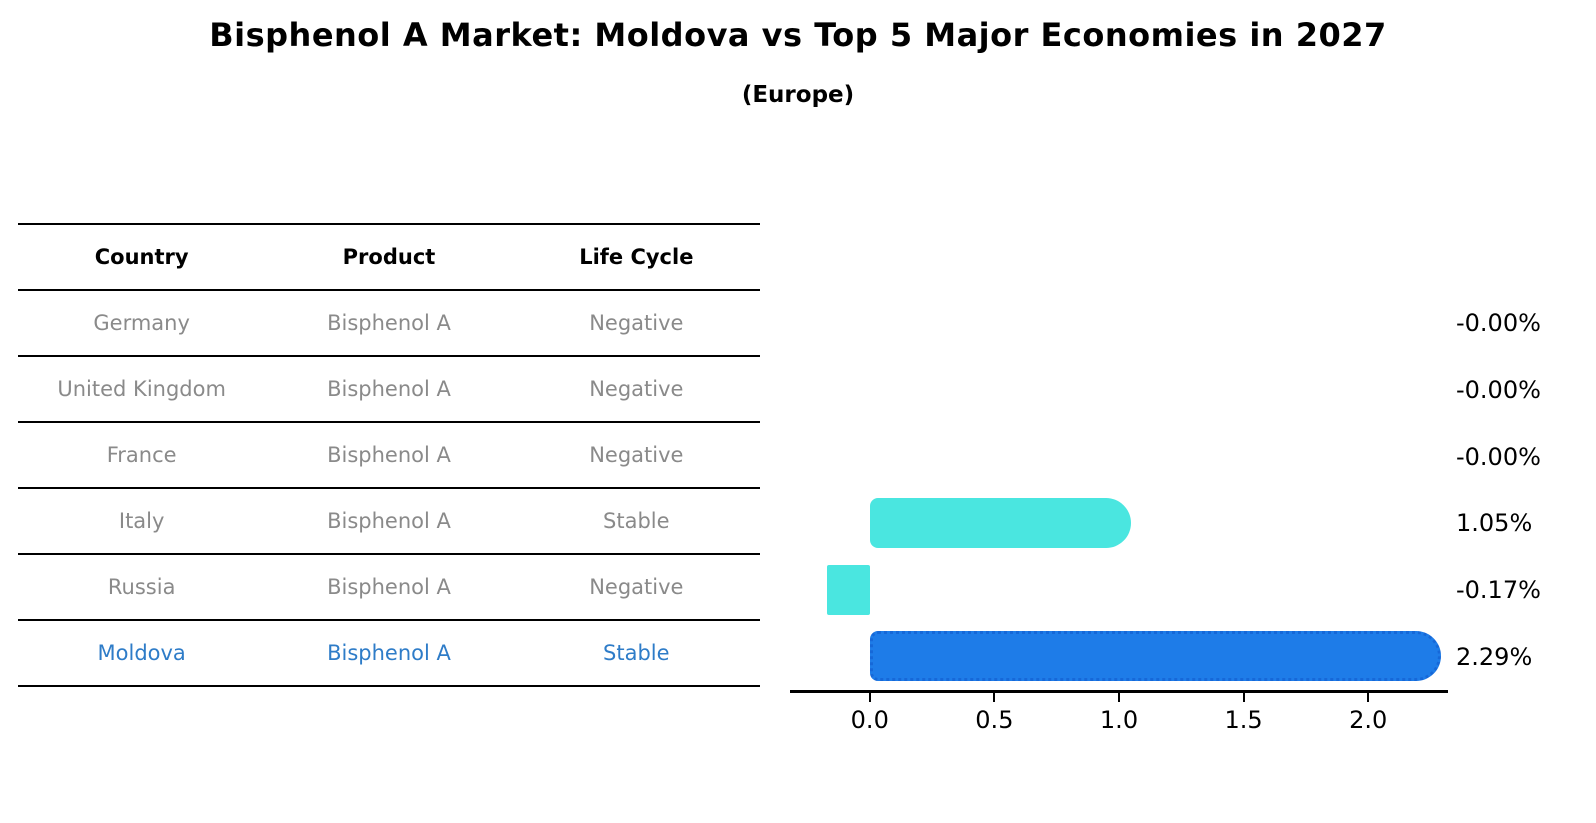 Image resolution: width=1596 pixels, height=823 pixels. Describe the element at coordinates (141, 653) in the screenshot. I see `cell-country: Moldova` at that location.